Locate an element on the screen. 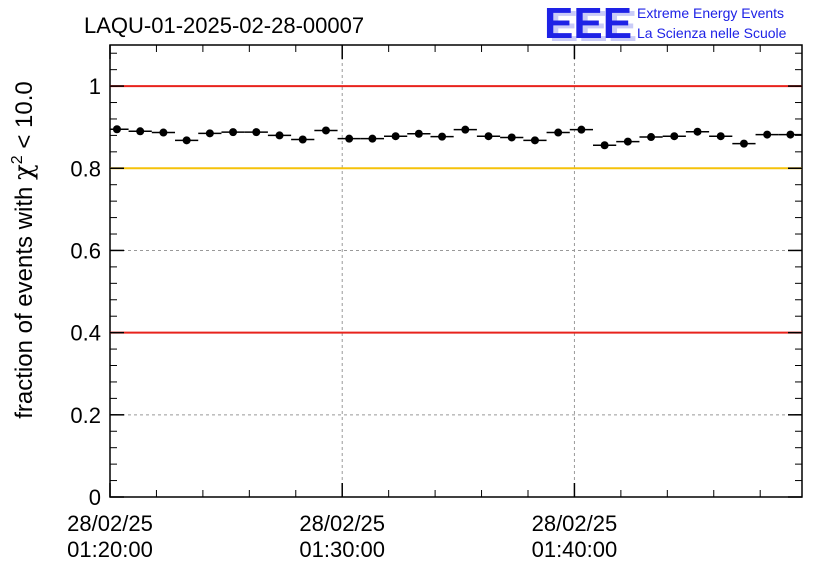 This screenshot has height=572, width=836. y-tick-label: 0.2 is located at coordinates (85, 415).